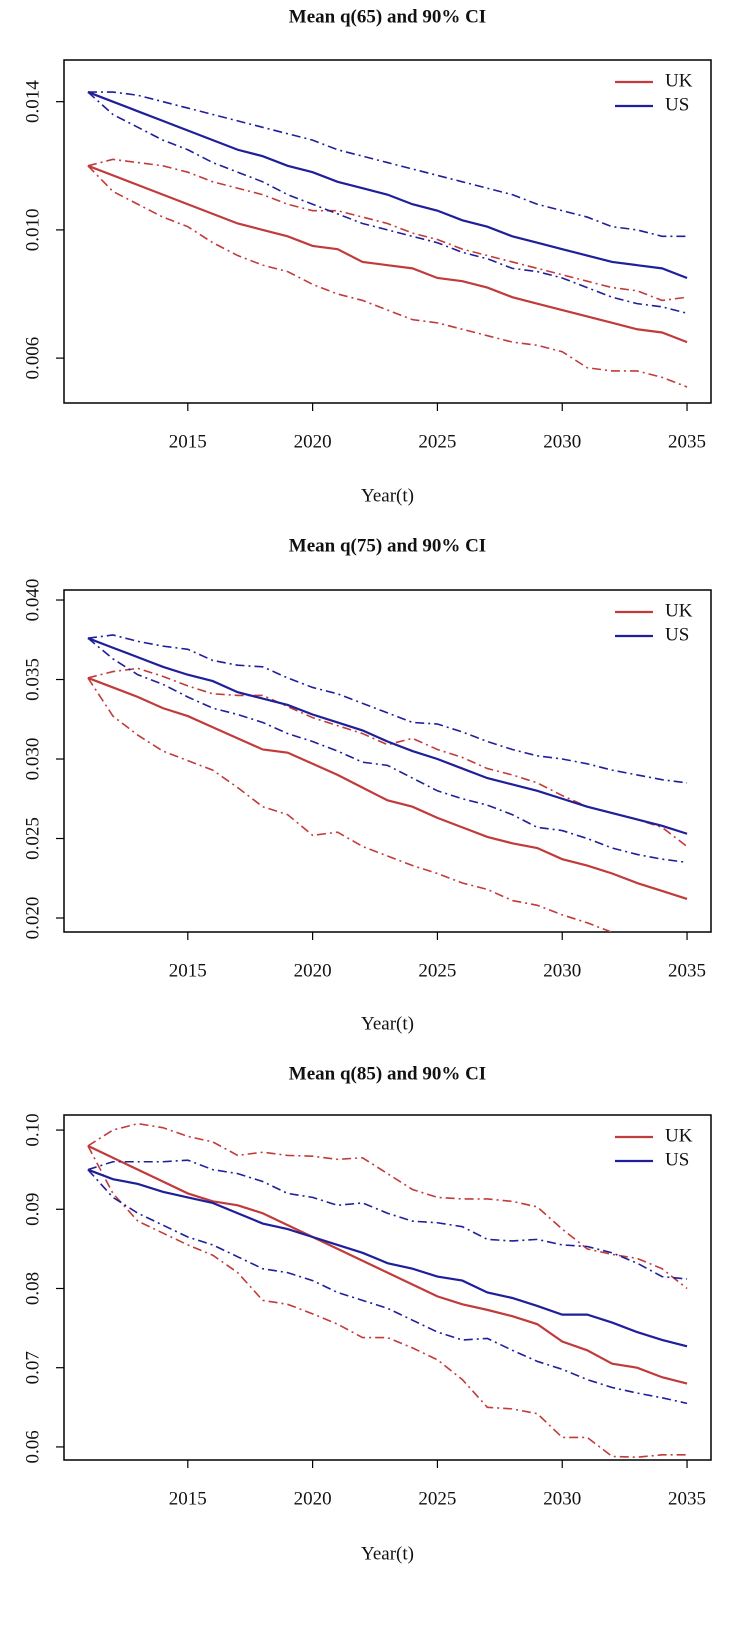  Describe the element at coordinates (32, 1209) in the screenshot. I see `y-tick-label: 0.09` at that location.